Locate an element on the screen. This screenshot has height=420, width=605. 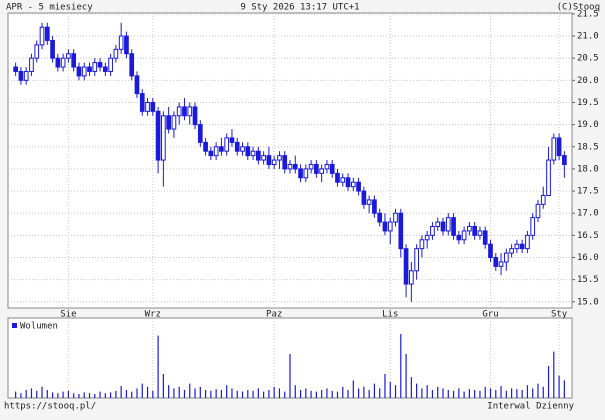
x-tick-label: Wrz is located at coordinates (153, 315).